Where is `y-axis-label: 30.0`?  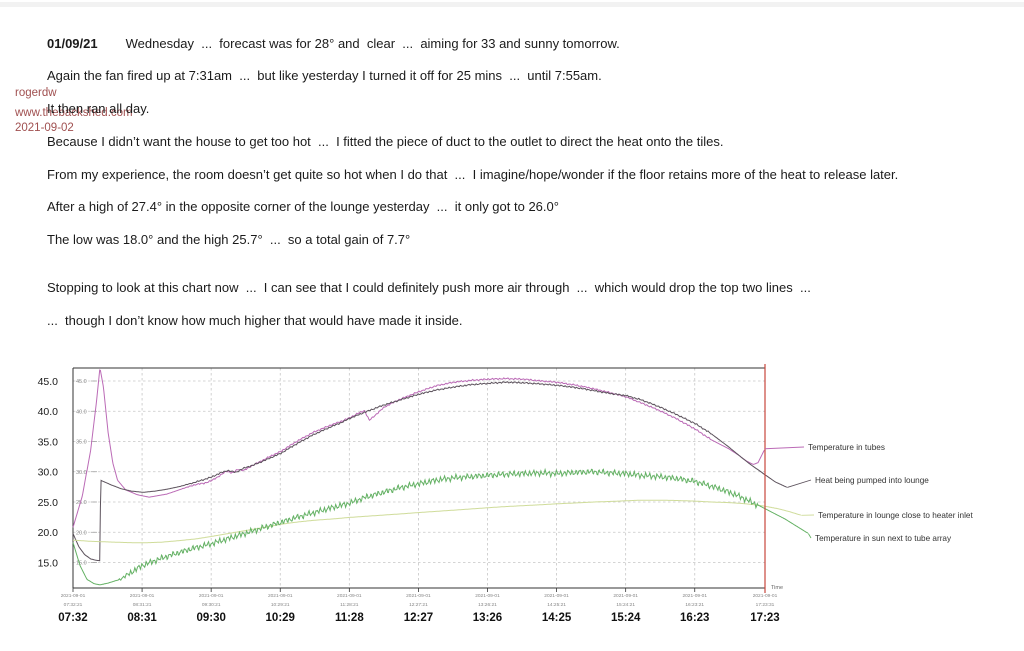 y-axis-label: 30.0 is located at coordinates (48, 473).